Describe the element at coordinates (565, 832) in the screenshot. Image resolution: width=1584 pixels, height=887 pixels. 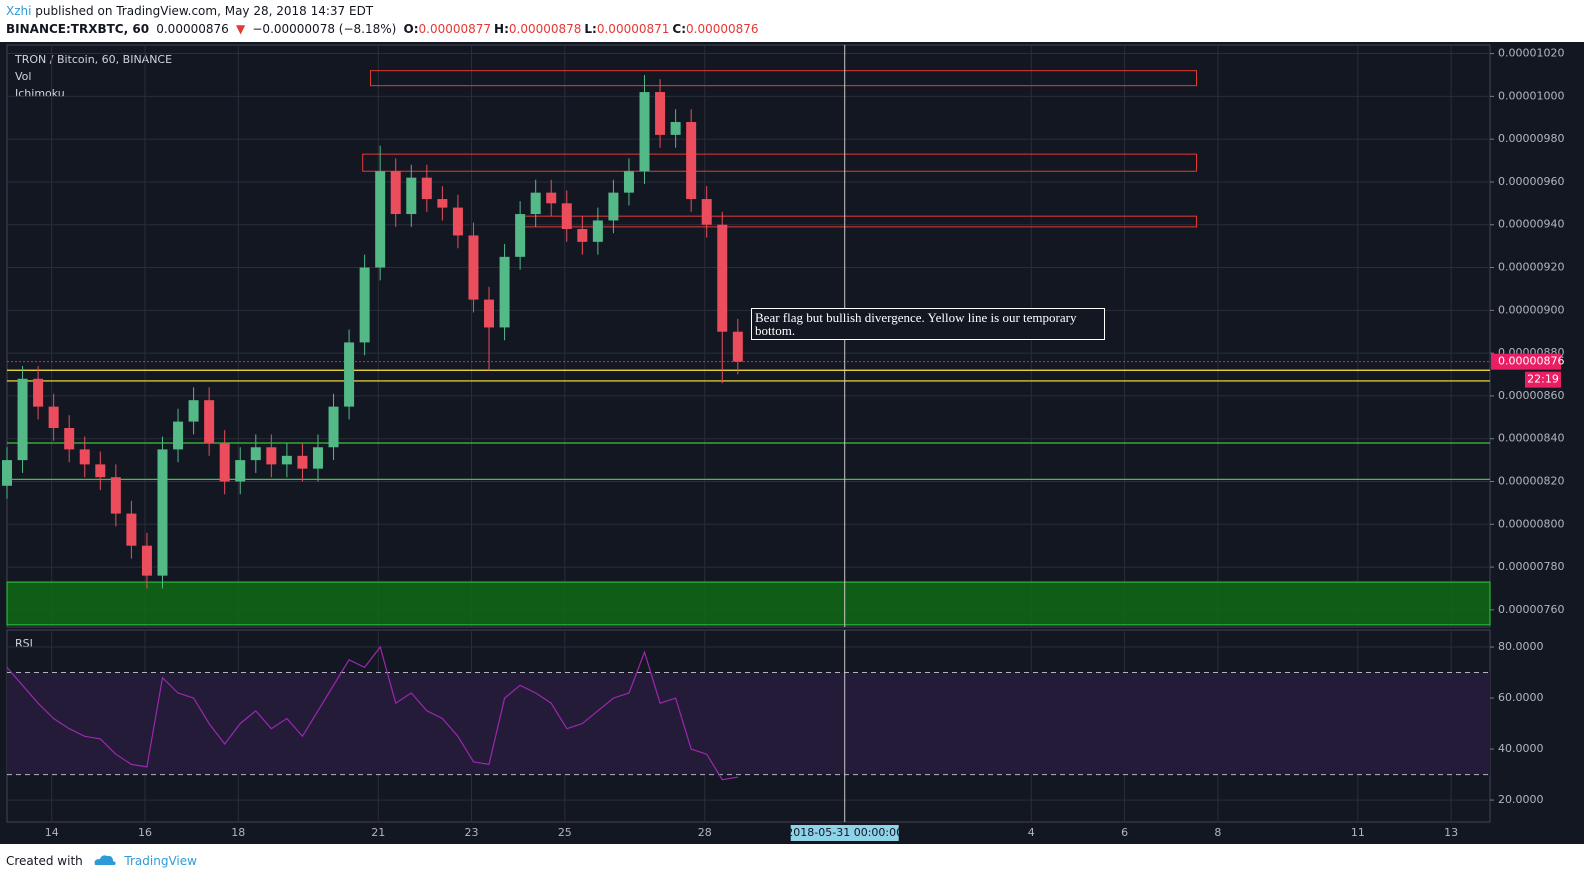
I see `x-tick-label: 25` at that location.